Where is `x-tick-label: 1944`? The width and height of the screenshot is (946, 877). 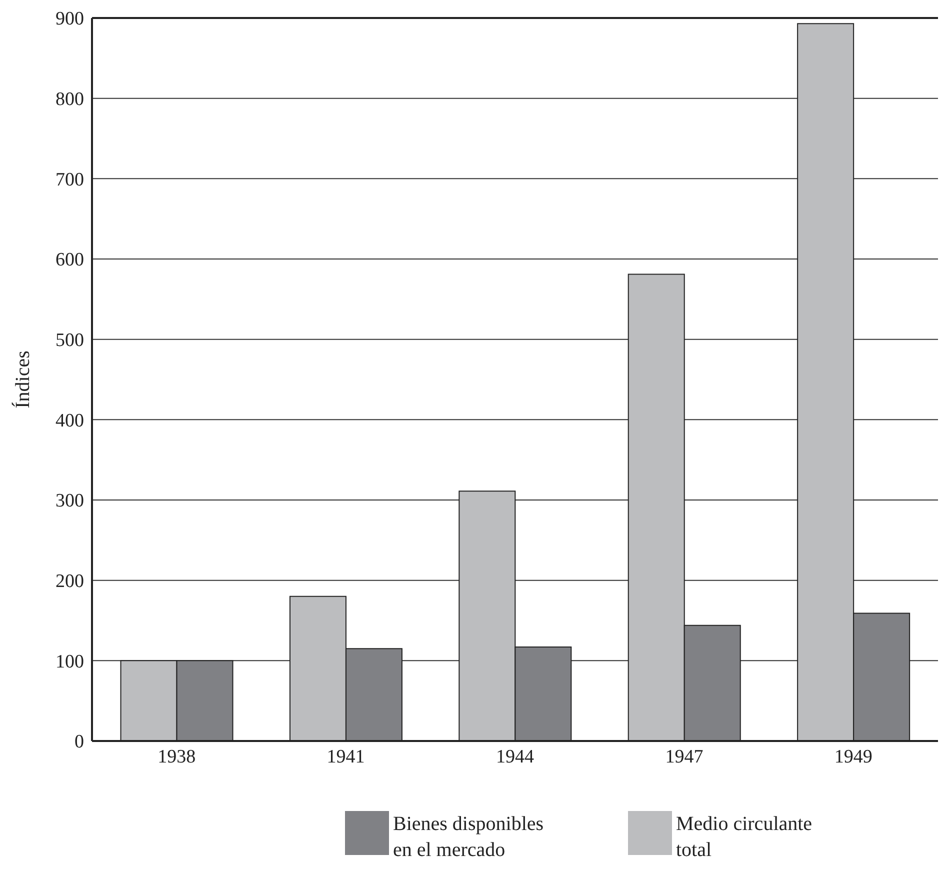 x-tick-label: 1944 is located at coordinates (515, 757).